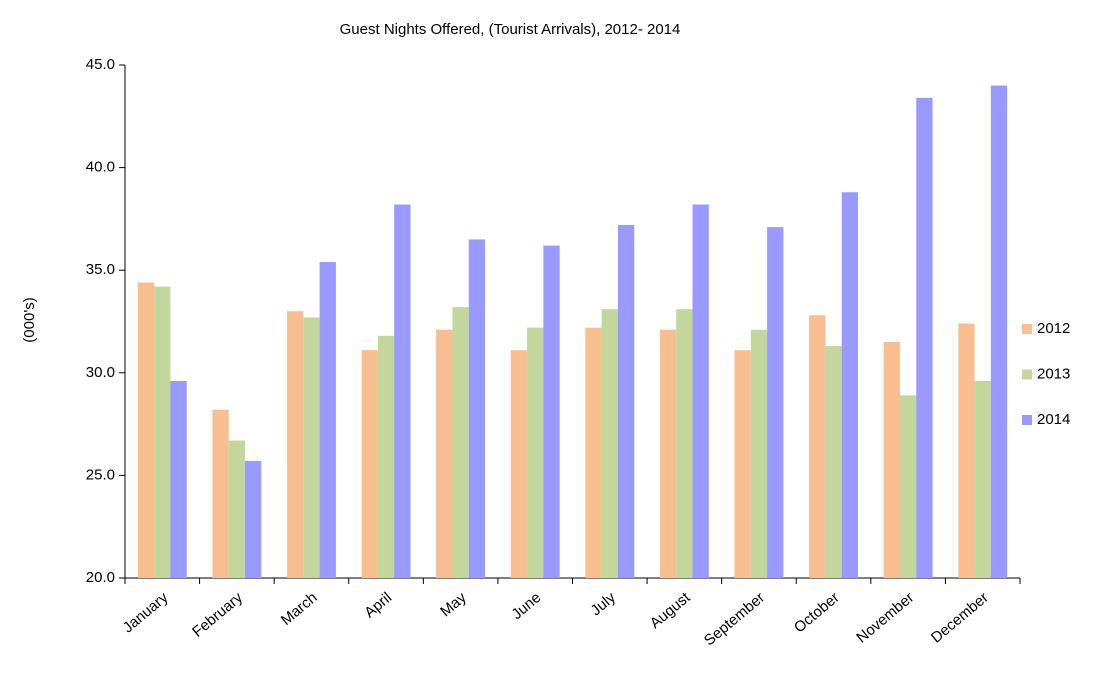  Describe the element at coordinates (100, 474) in the screenshot. I see `y-tick-label: 25.0` at that location.